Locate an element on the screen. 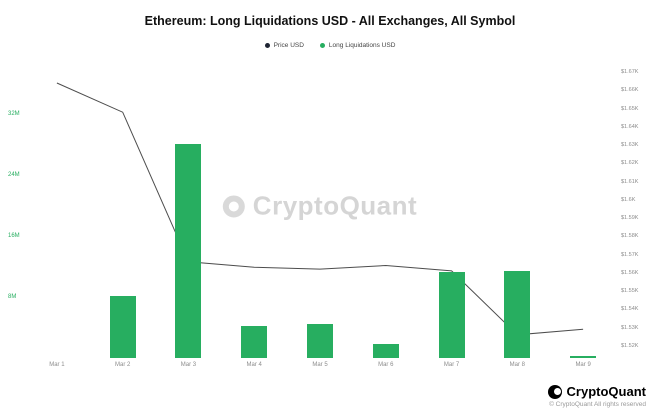 The width and height of the screenshot is (660, 416). left-axis-tick: 8M is located at coordinates (12, 296).